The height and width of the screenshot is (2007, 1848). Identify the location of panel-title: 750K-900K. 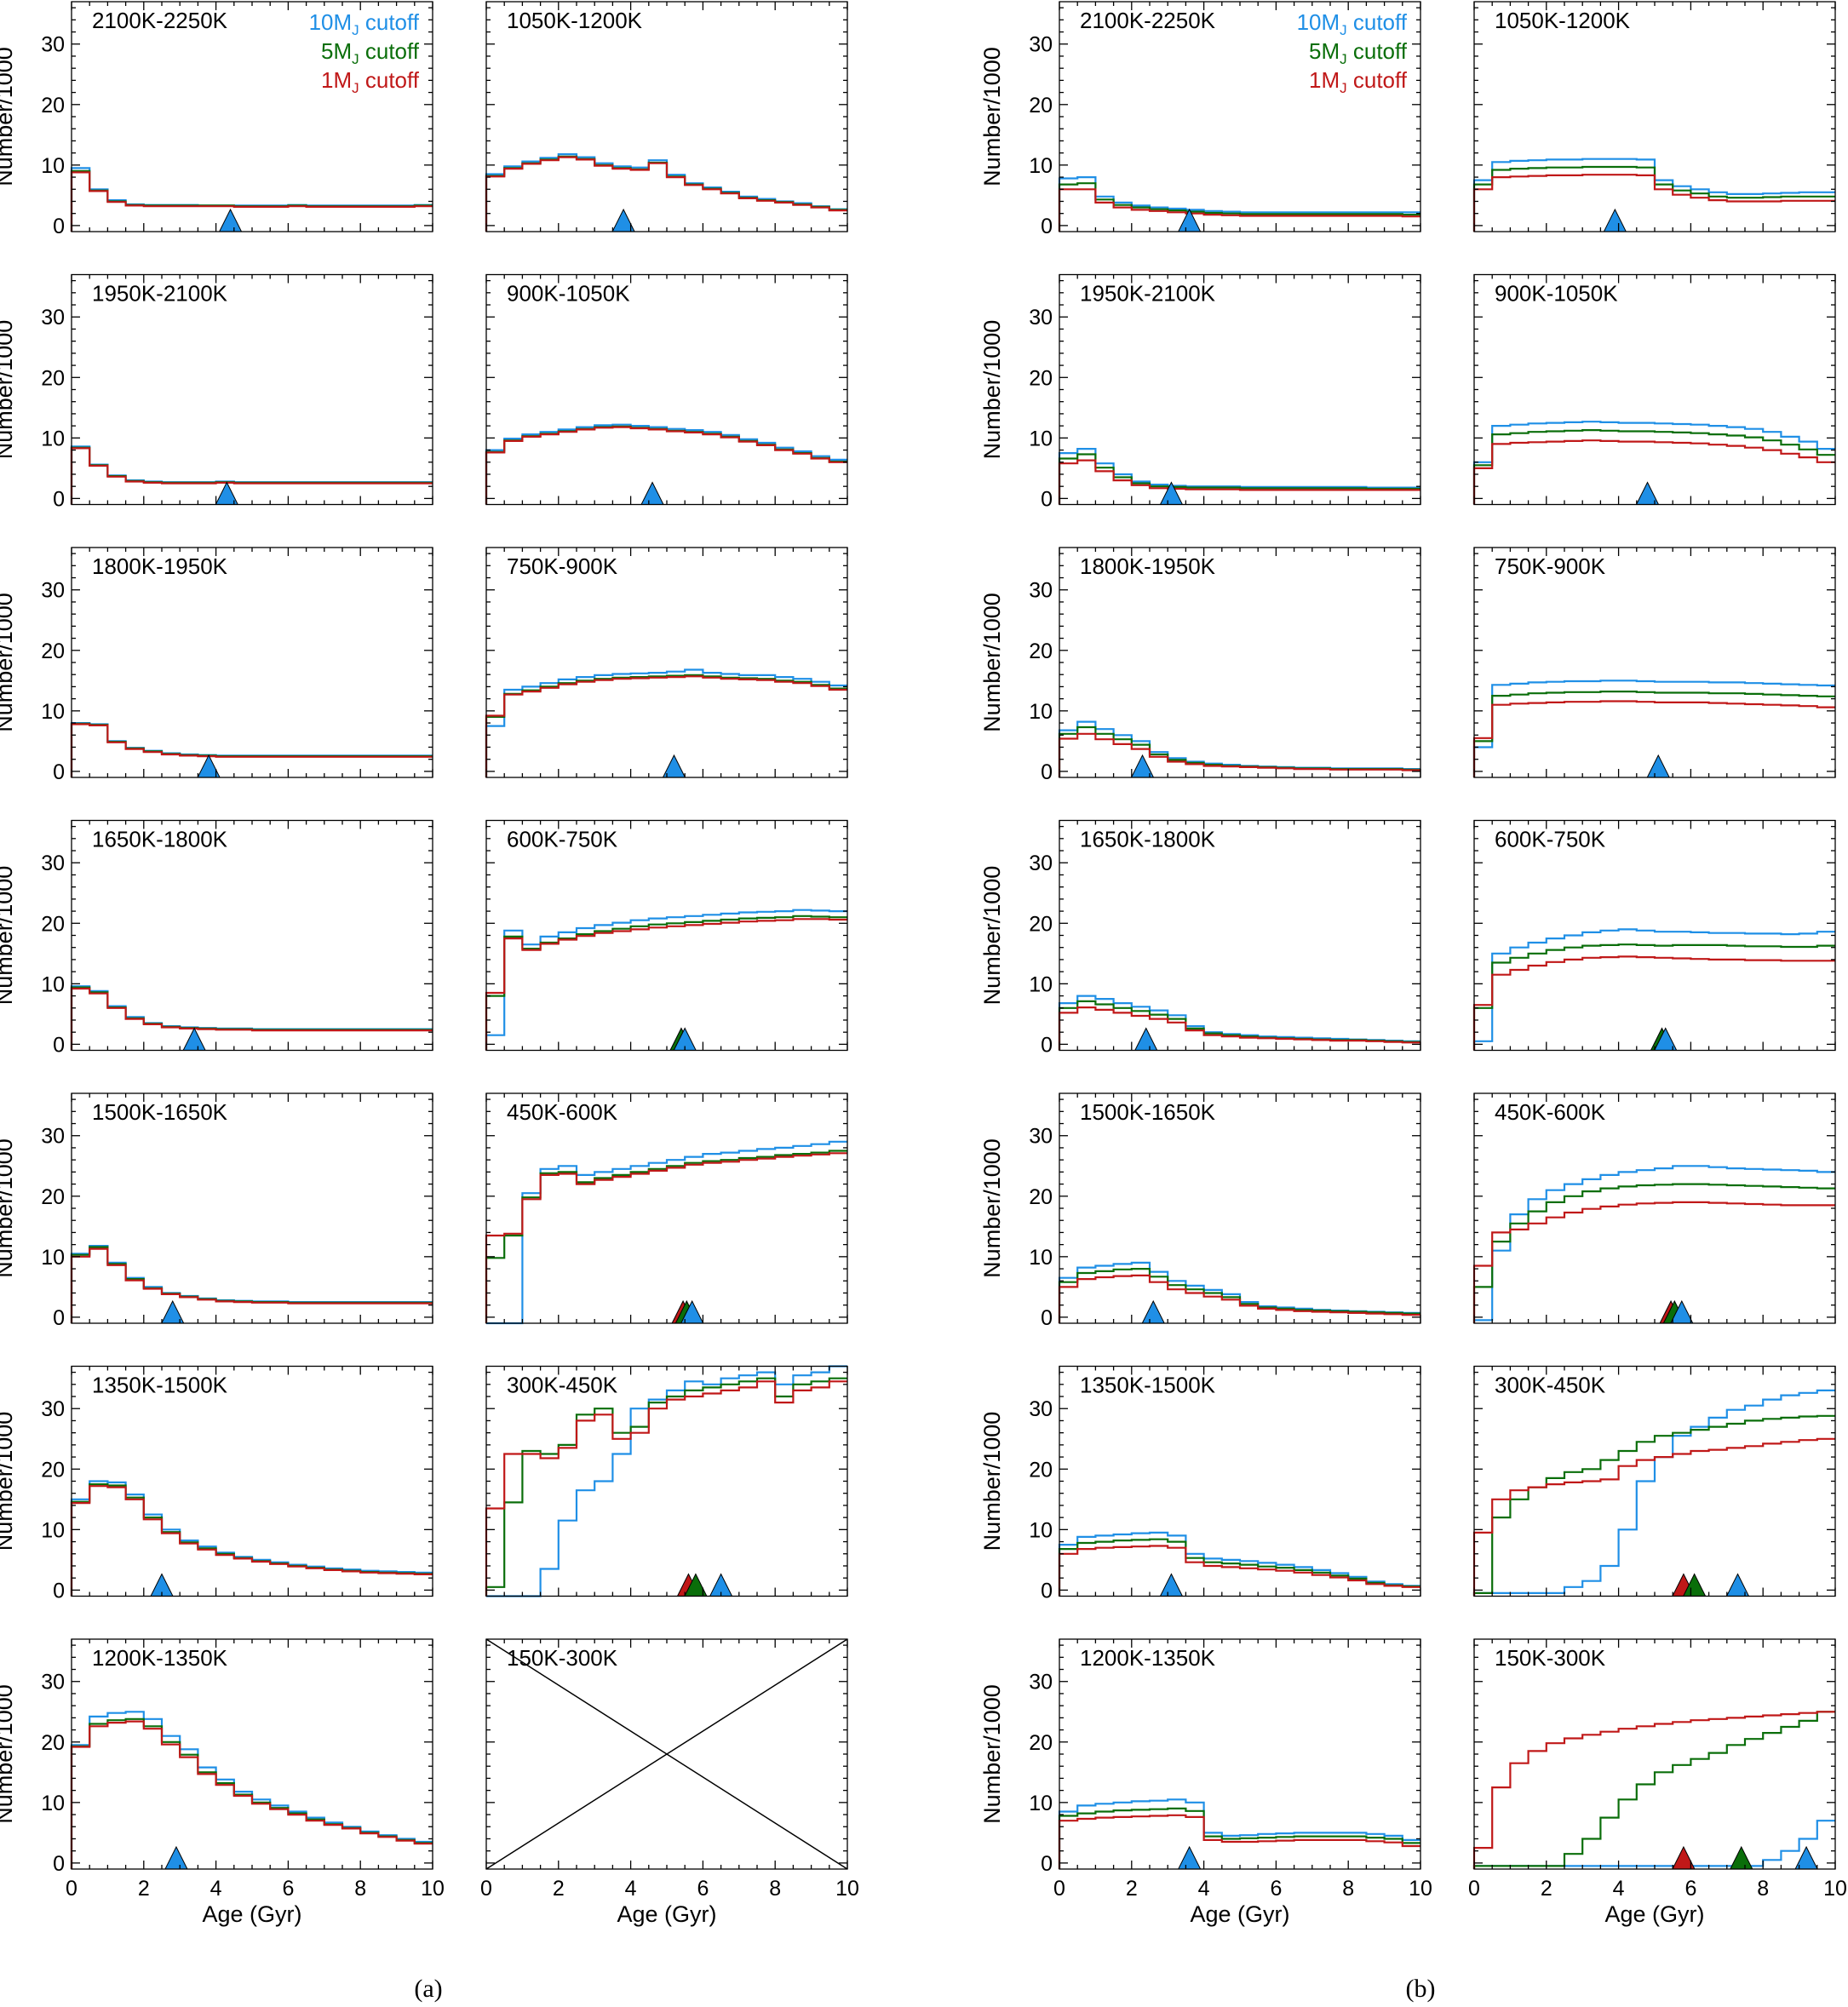
(562, 566).